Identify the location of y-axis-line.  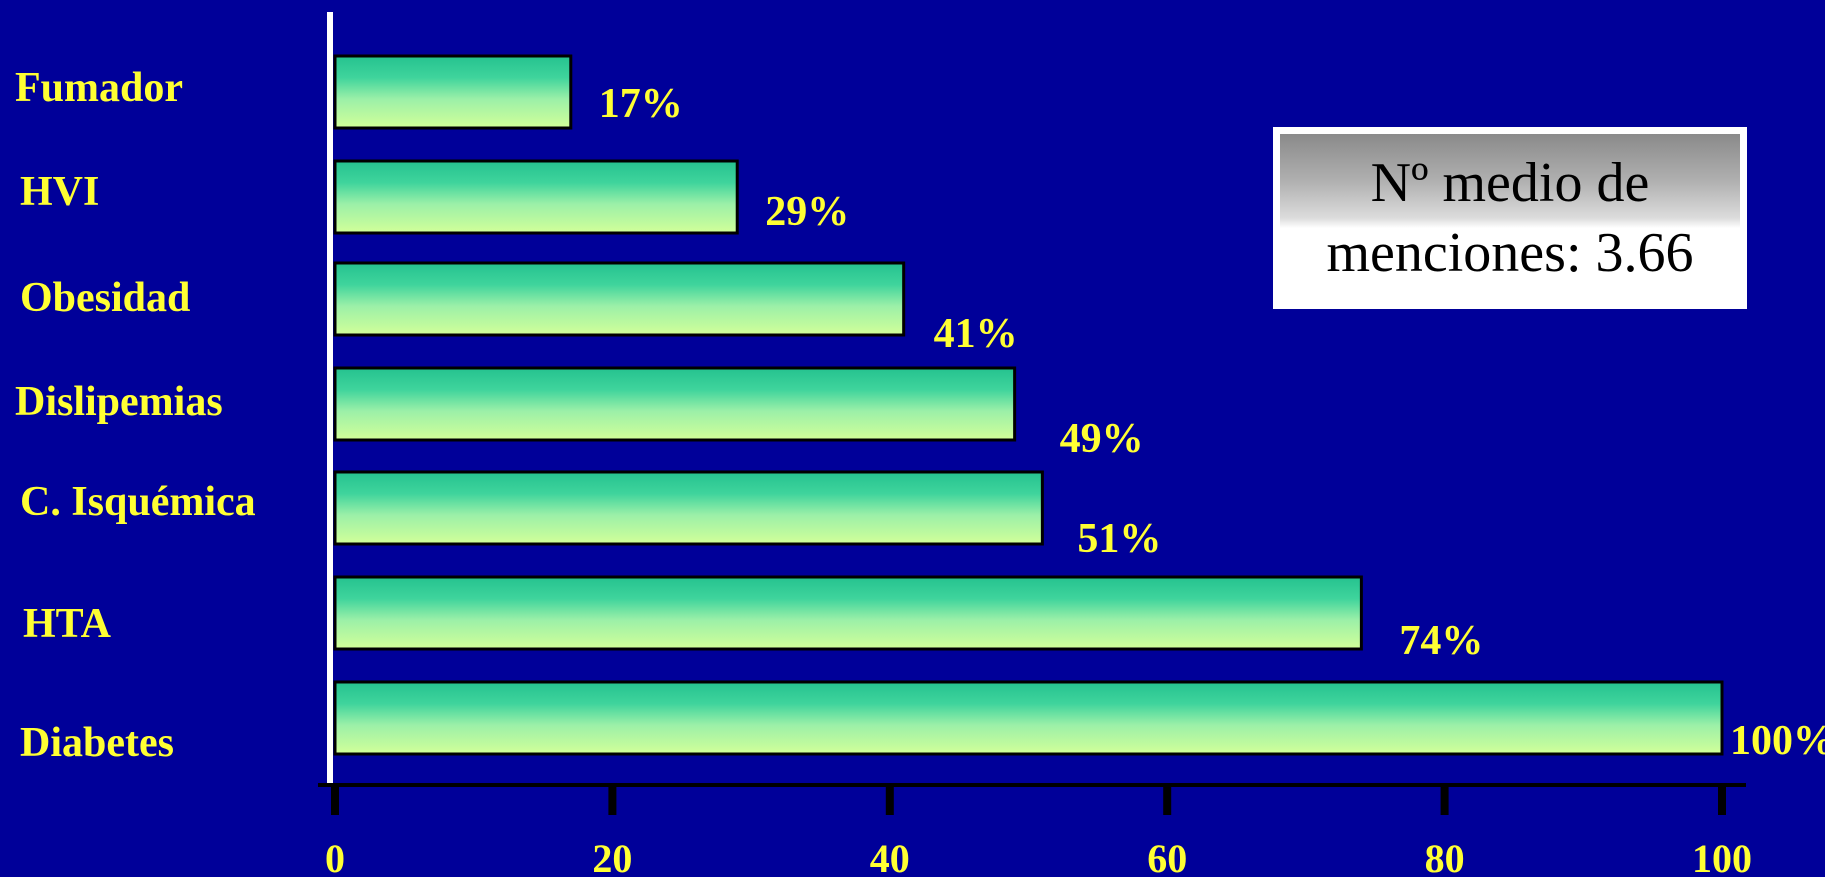
(330, 398).